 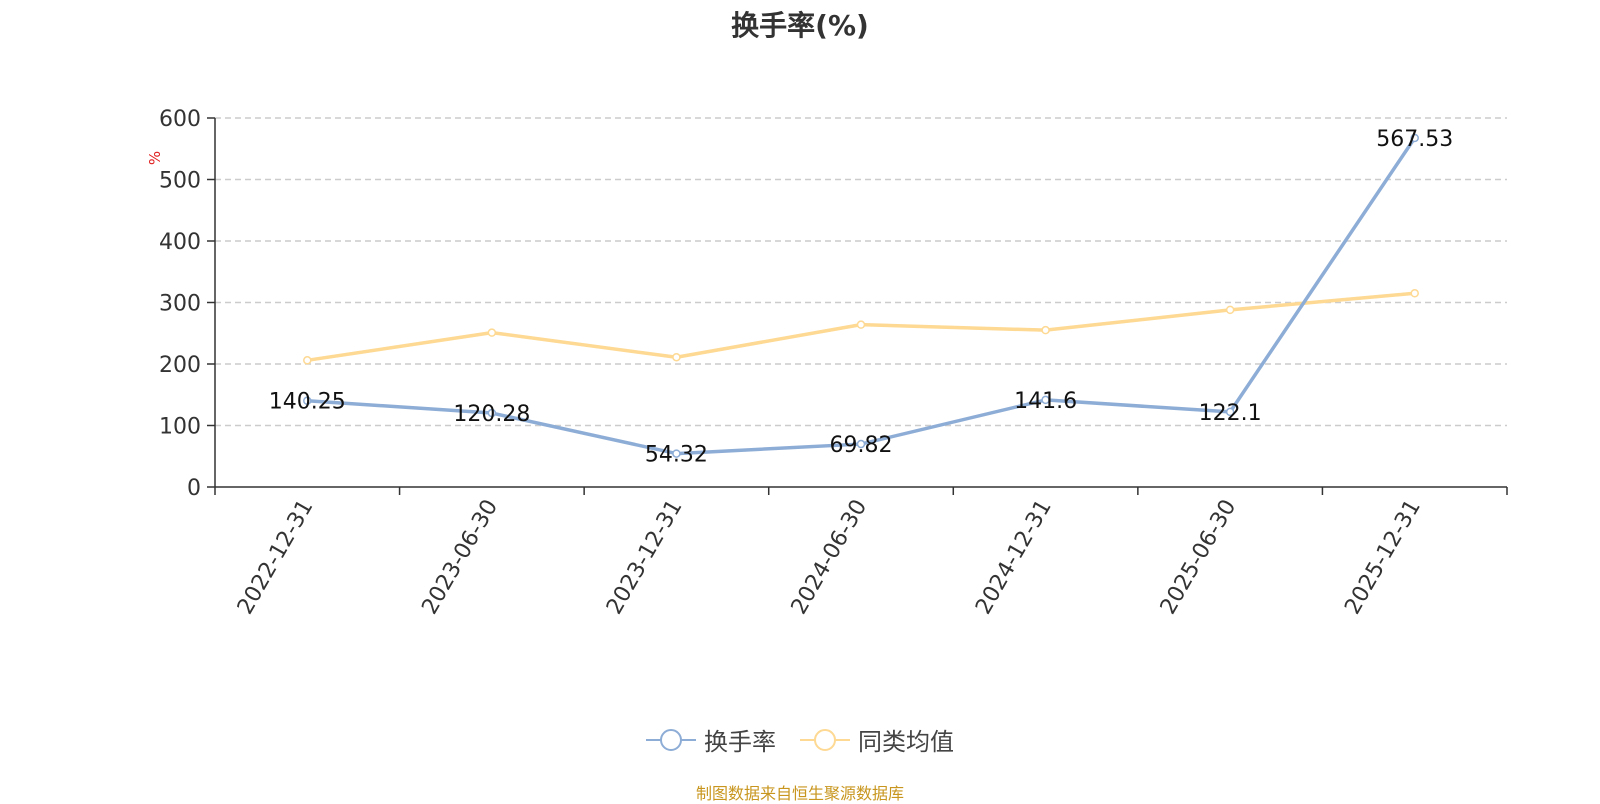 I want to click on data-label: 54.32, so click(x=676, y=455).